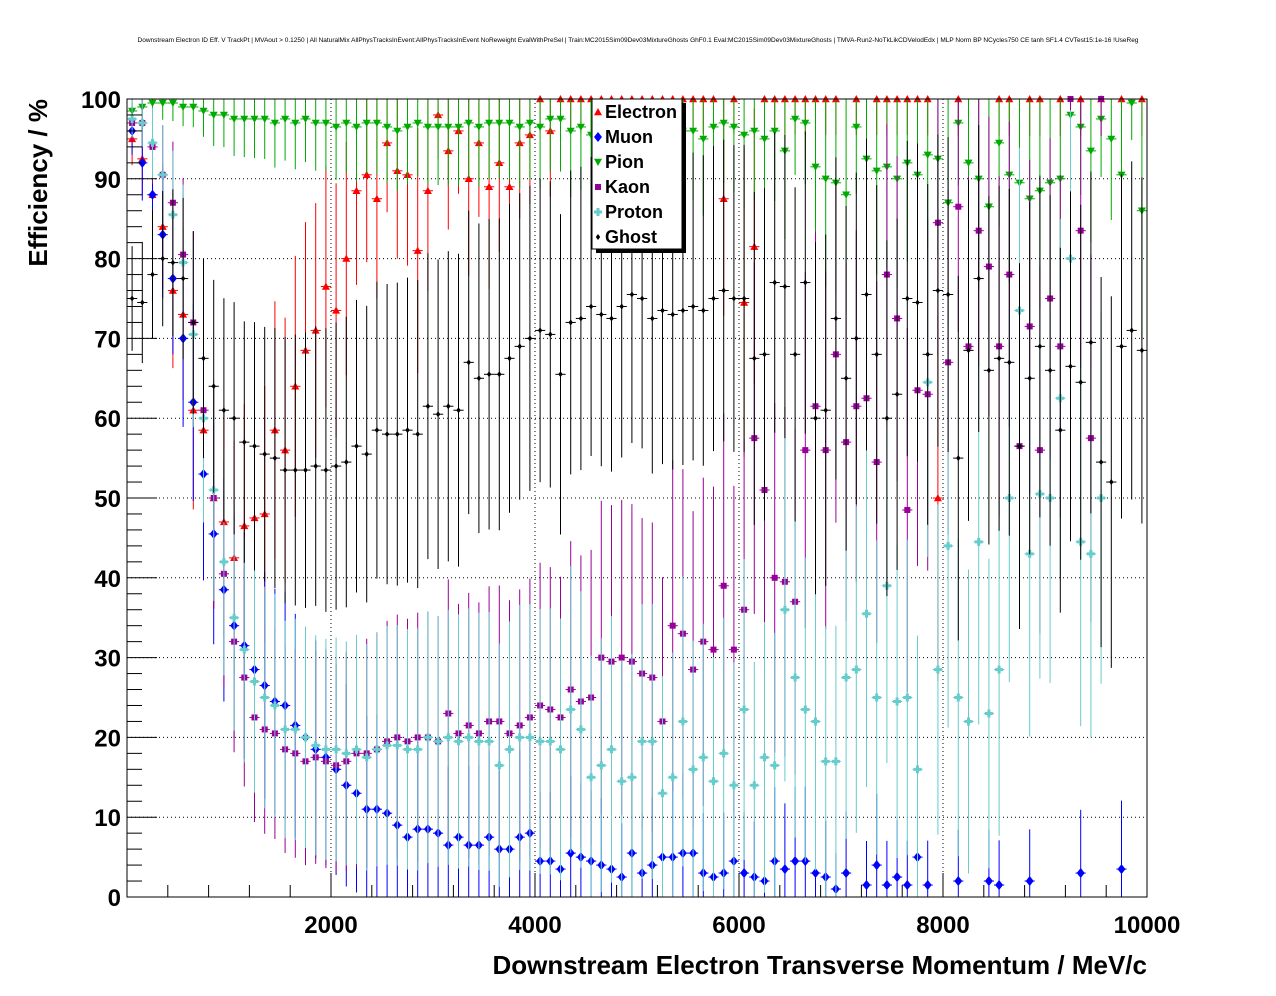  What do you see at coordinates (635, 112) in the screenshot?
I see `legend-entry-electron: Electron` at bounding box center [635, 112].